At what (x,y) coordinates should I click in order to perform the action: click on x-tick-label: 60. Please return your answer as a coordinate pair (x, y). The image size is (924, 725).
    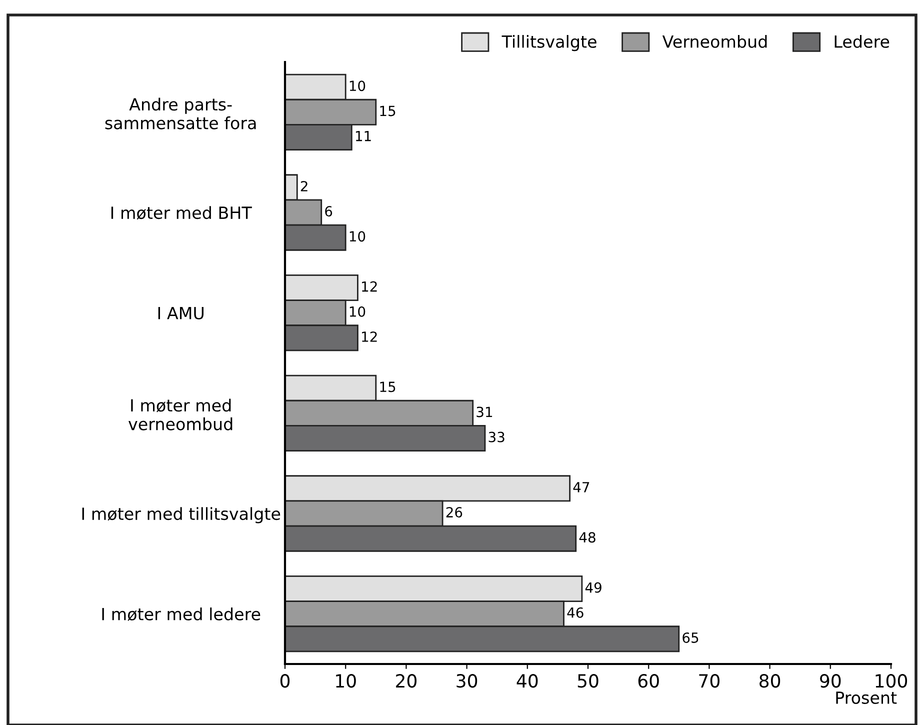
    Looking at the image, I should click on (648, 681).